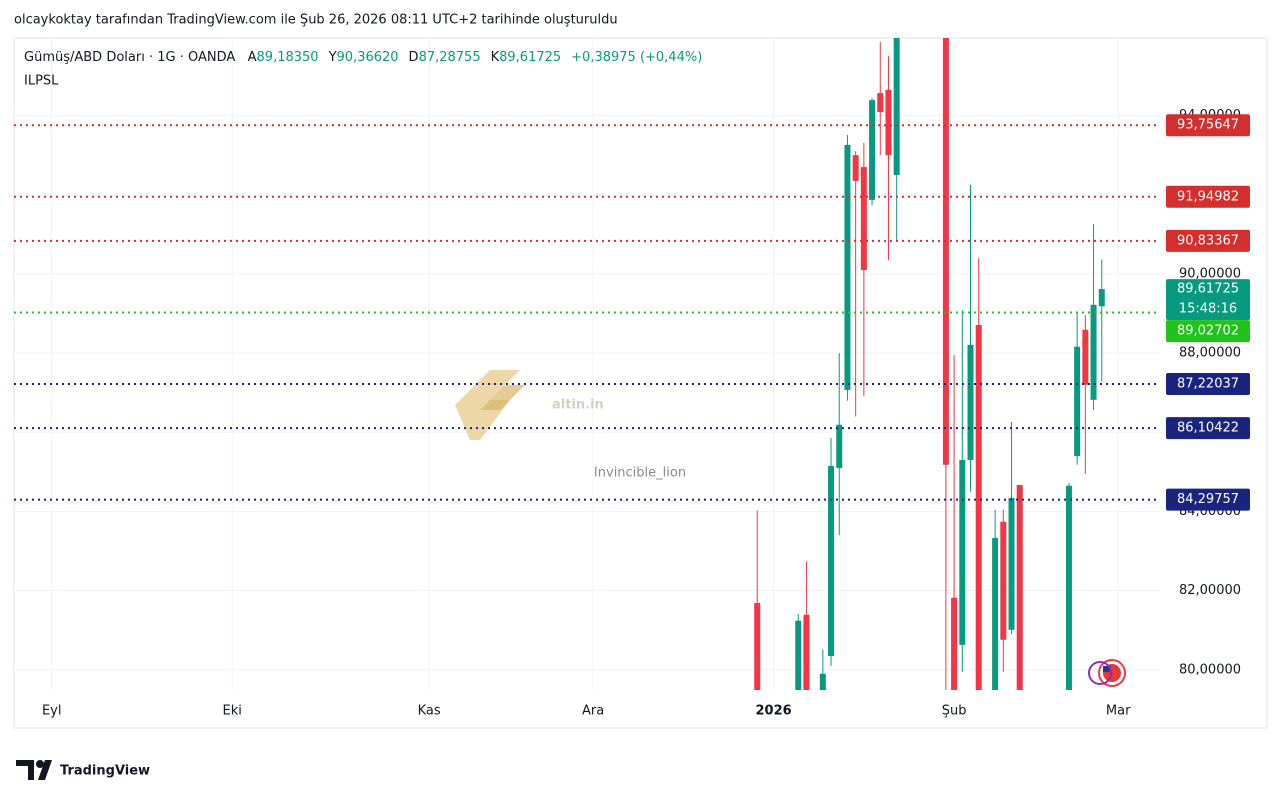  Describe the element at coordinates (570, 425) in the screenshot. I see `watermark-group: altin.in Invincible_lion` at that location.